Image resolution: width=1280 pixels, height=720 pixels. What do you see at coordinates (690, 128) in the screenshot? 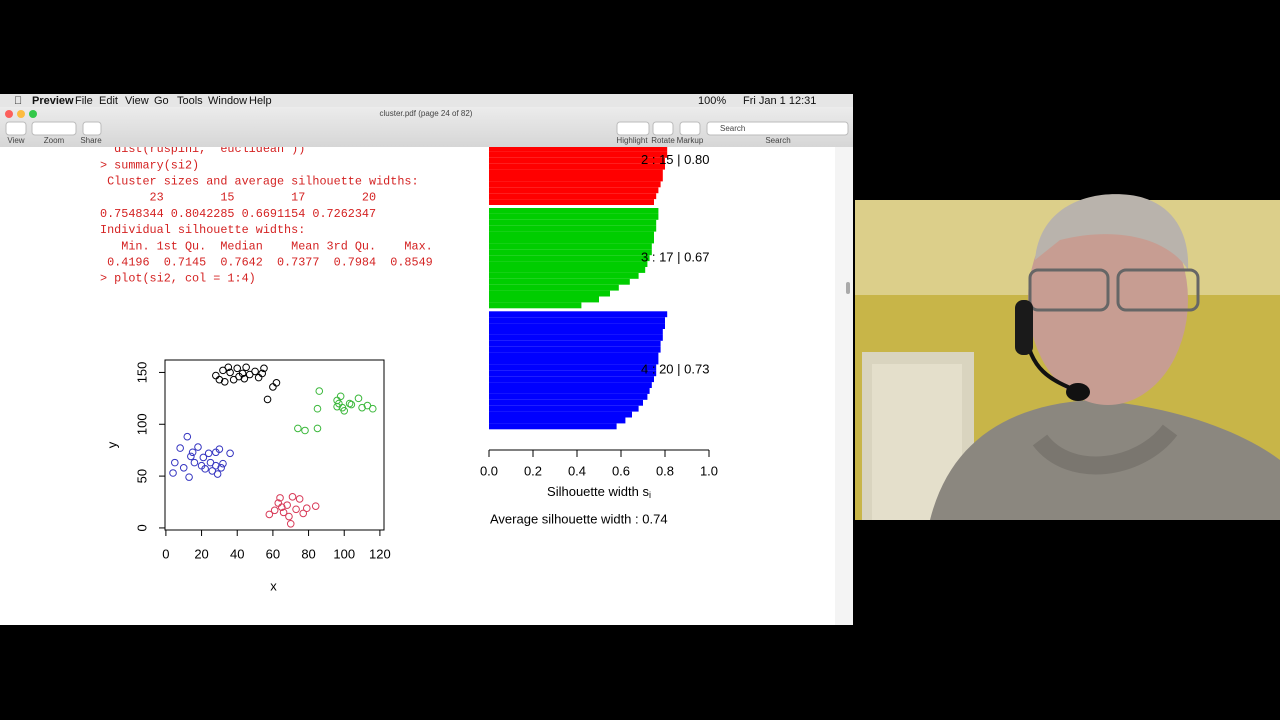
I see `markup-button` at bounding box center [690, 128].